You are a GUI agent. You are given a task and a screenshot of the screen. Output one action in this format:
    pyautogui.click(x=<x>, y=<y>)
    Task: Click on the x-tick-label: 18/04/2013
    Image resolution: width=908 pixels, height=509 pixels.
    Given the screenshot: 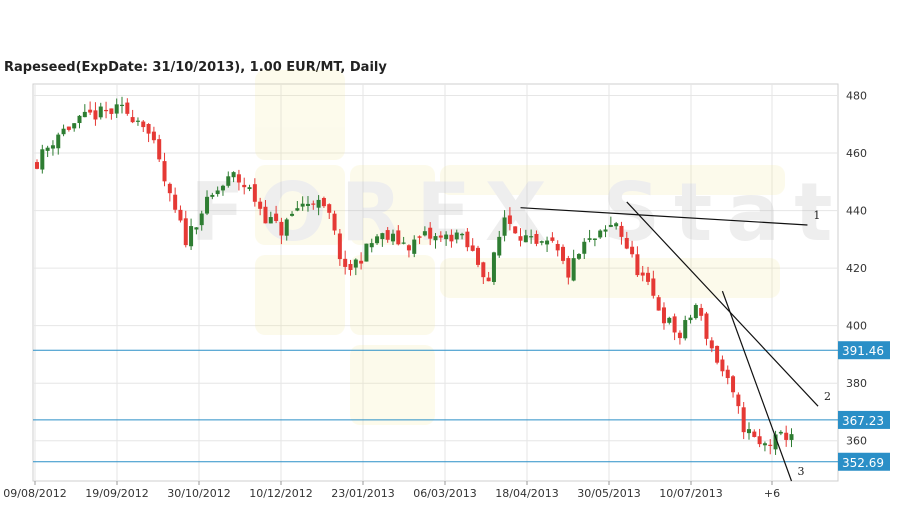 What is the action you would take?
    pyautogui.click(x=526, y=493)
    